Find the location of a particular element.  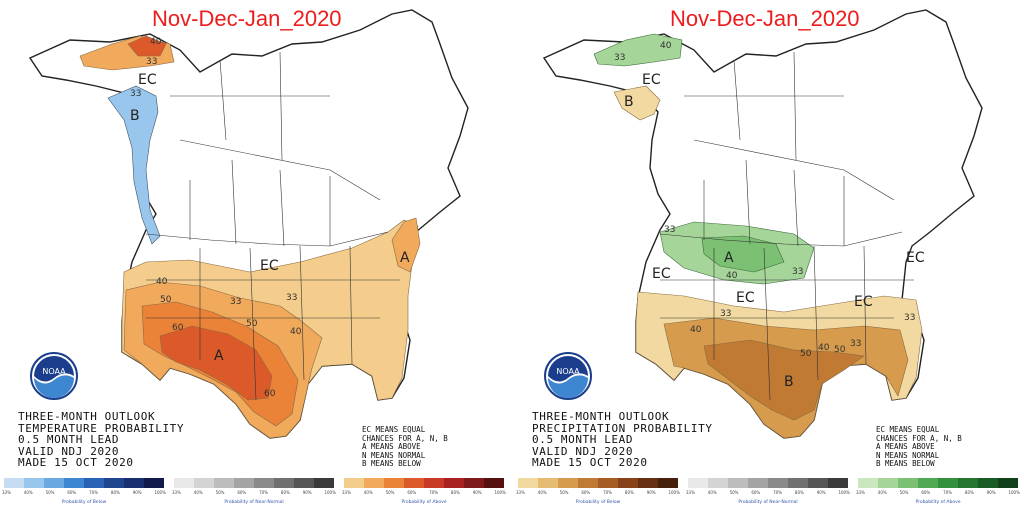

above-normal-region-alaska is located at coordinates (638, 50).